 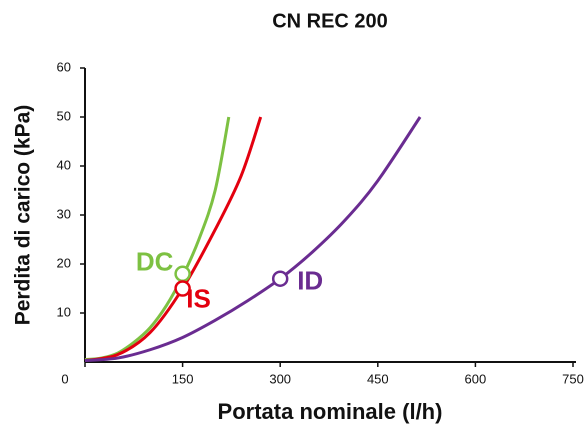 What do you see at coordinates (378, 378) in the screenshot?
I see `x-tick-label: 450` at bounding box center [378, 378].